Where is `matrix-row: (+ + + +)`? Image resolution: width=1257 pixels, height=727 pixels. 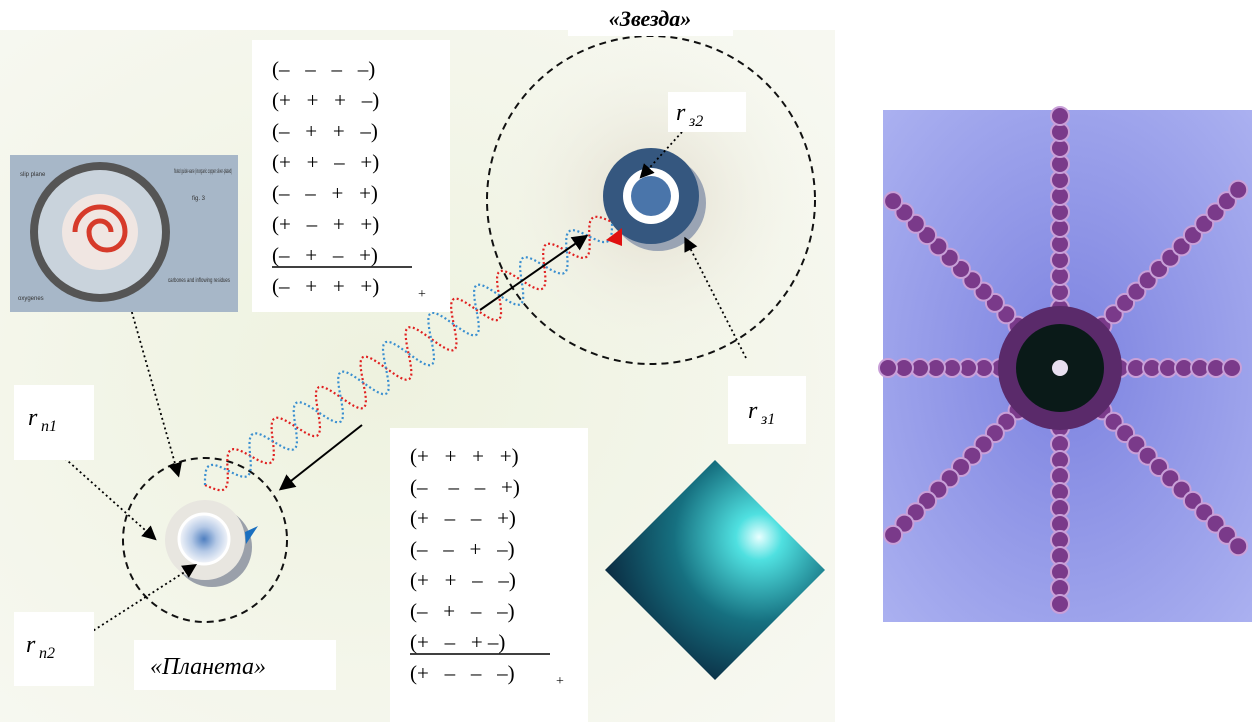
matrix-row: (+ + + +) is located at coordinates (464, 456).